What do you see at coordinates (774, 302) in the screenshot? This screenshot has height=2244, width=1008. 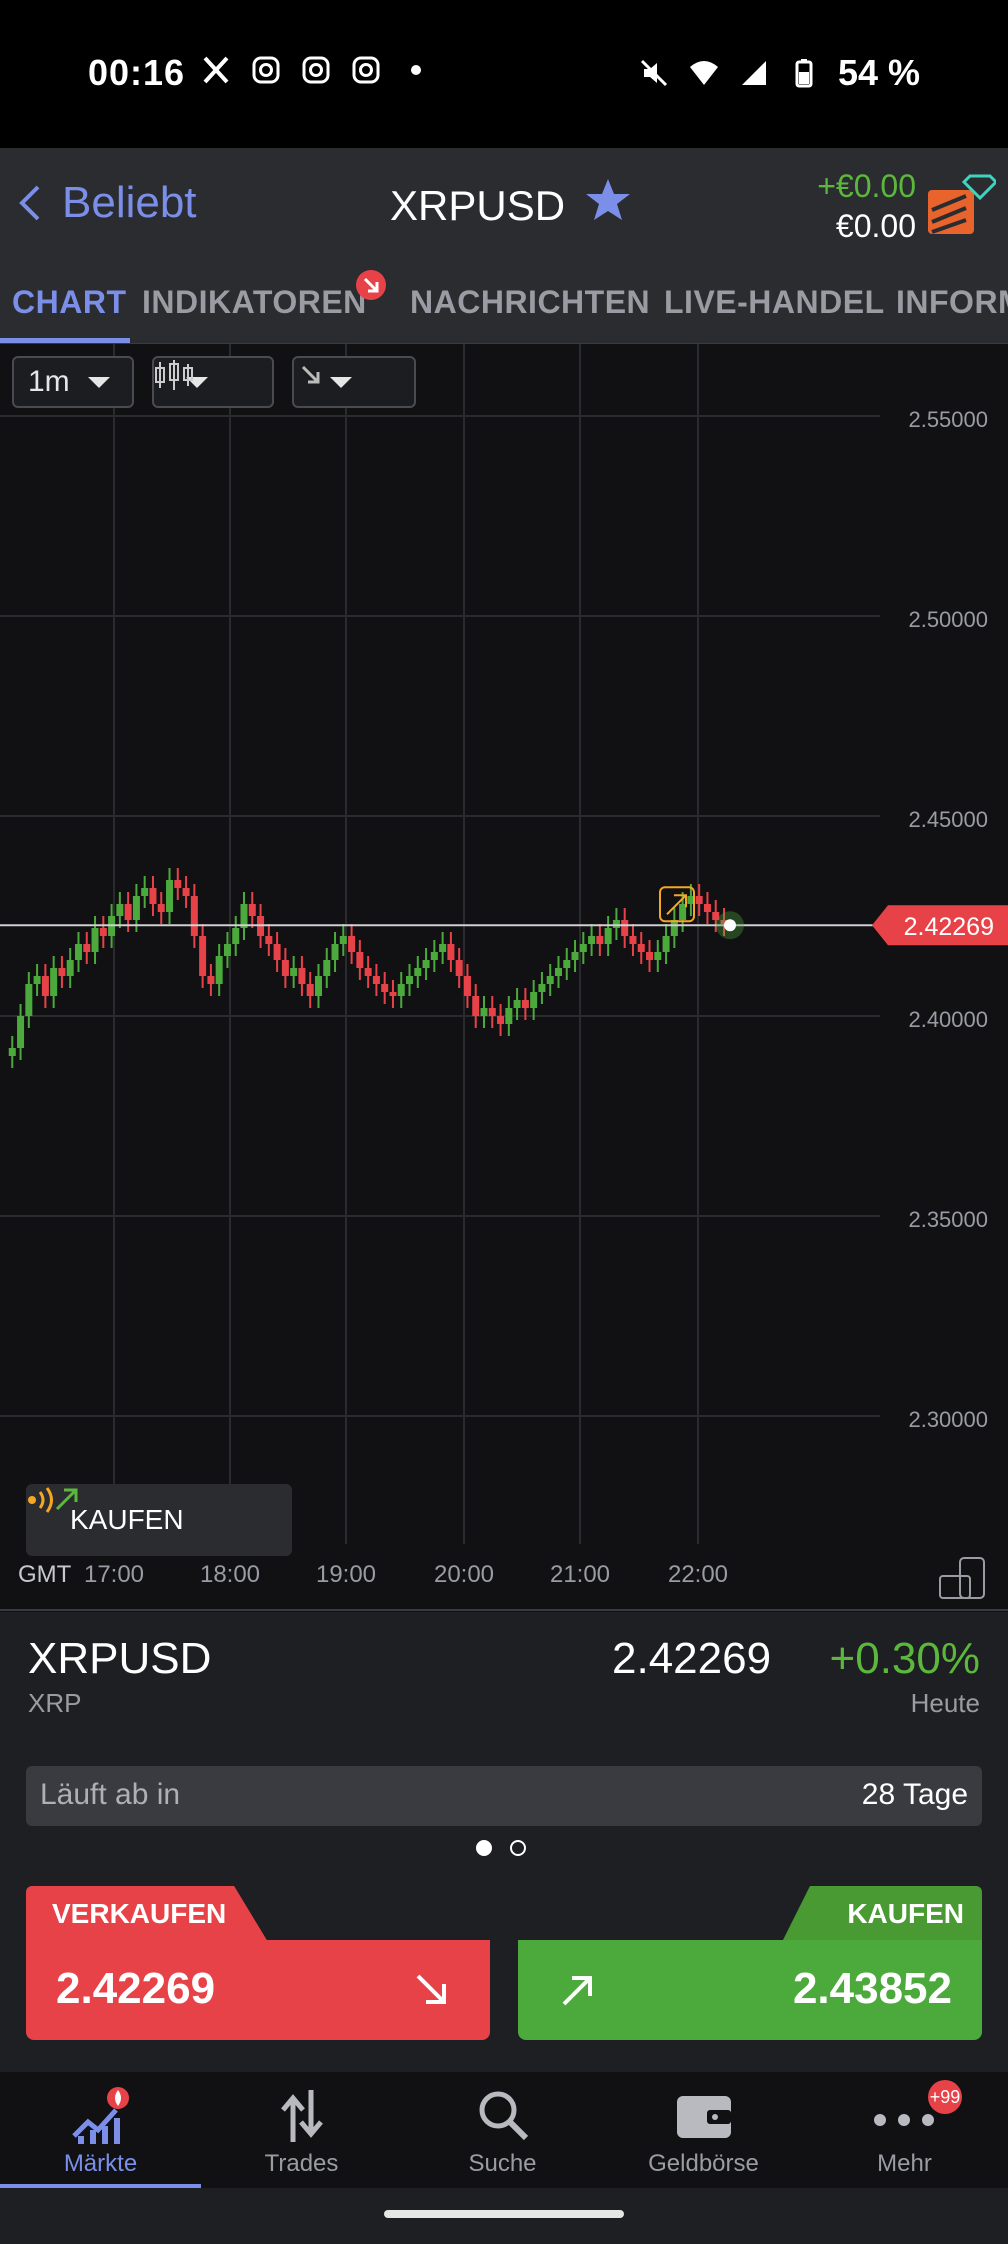 I see `tab-live-handel: LIVE-HANDEL` at bounding box center [774, 302].